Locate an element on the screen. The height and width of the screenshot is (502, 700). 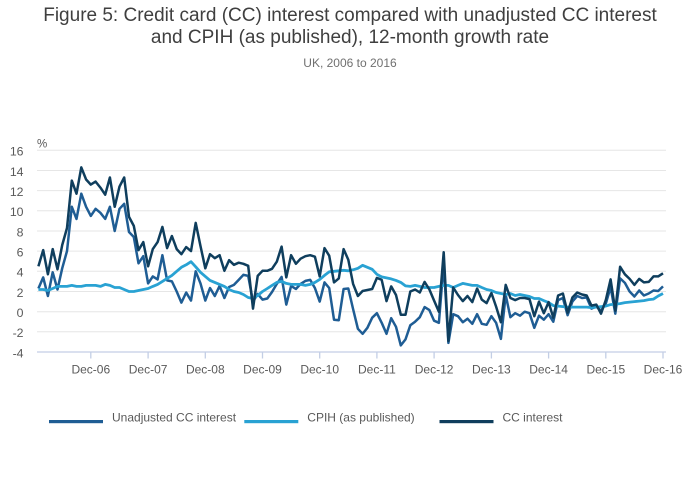
svg-text: -2 is located at coordinates (18, 333).